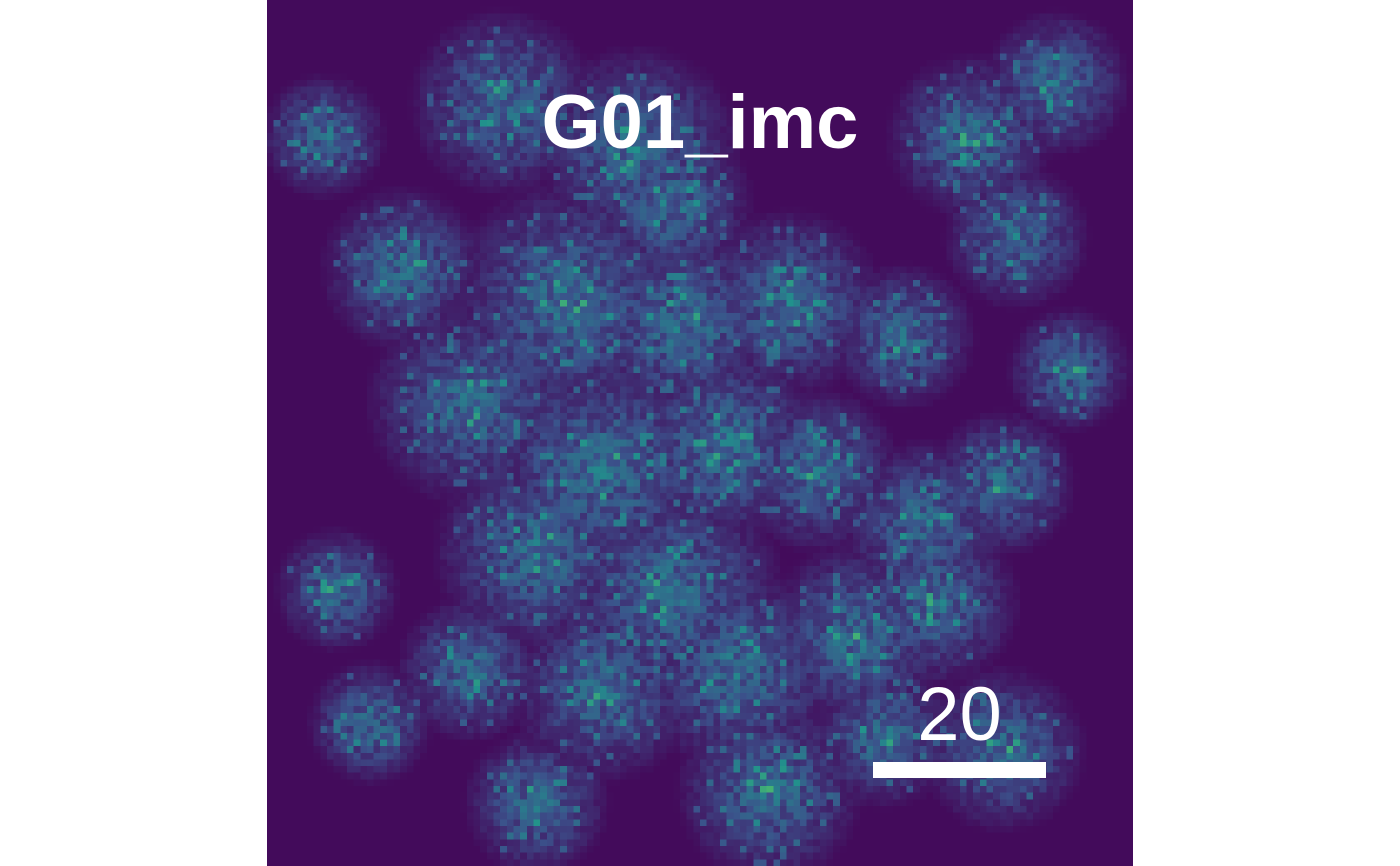 The width and height of the screenshot is (1400, 866). What do you see at coordinates (700, 122) in the screenshot?
I see `image-title: G01_imc` at bounding box center [700, 122].